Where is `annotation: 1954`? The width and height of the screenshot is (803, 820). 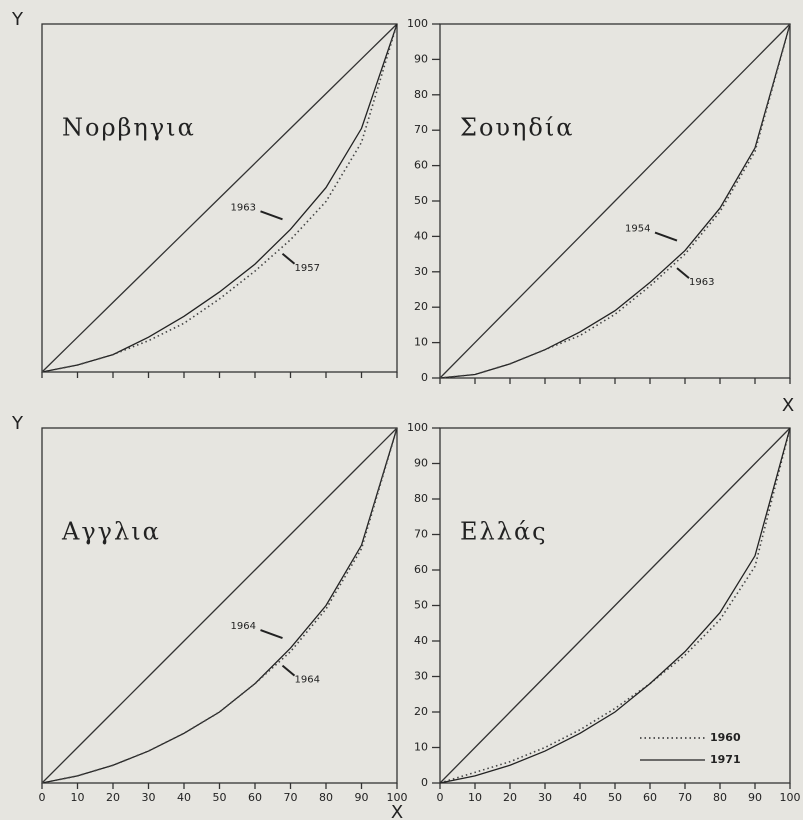 annotation: 1954 is located at coordinates (637, 229).